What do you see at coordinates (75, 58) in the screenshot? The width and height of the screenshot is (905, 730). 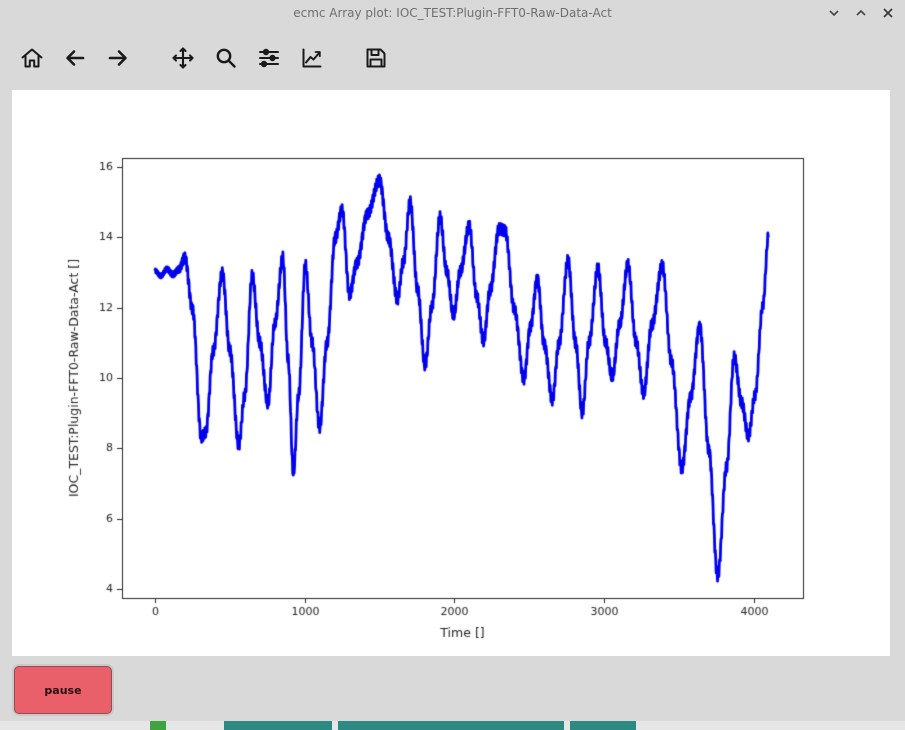 I see `back-arrow-icon` at bounding box center [75, 58].